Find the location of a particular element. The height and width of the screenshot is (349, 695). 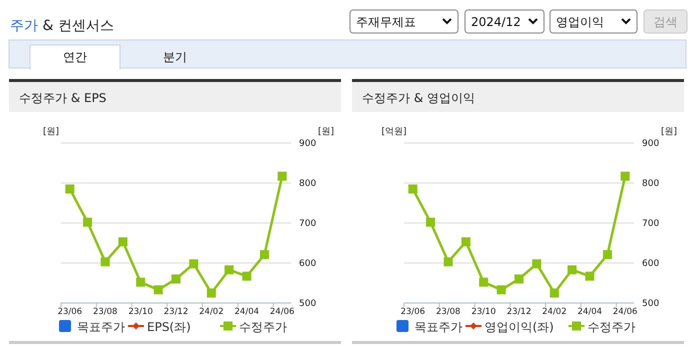

text: 연간 is located at coordinates (75, 57).